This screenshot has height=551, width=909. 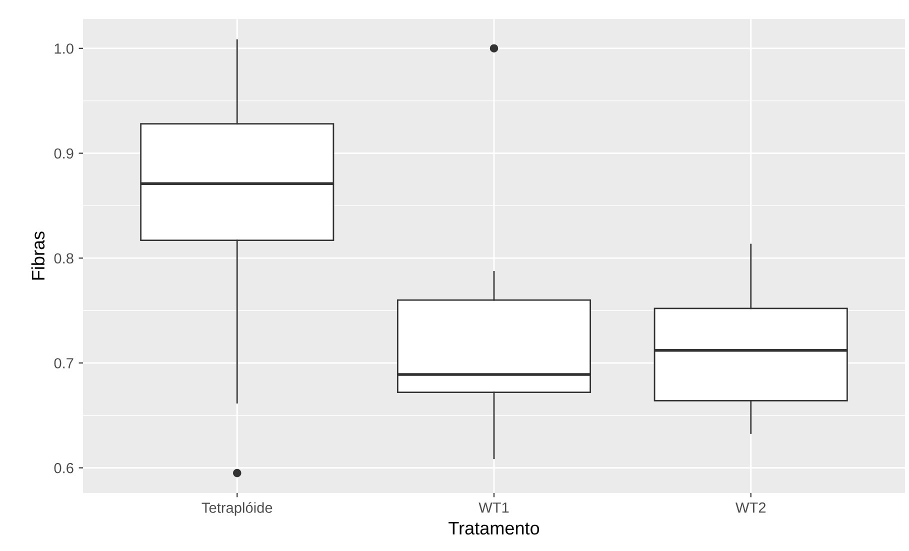 I want to click on y-tick-label: 0.8, so click(x=64, y=258).